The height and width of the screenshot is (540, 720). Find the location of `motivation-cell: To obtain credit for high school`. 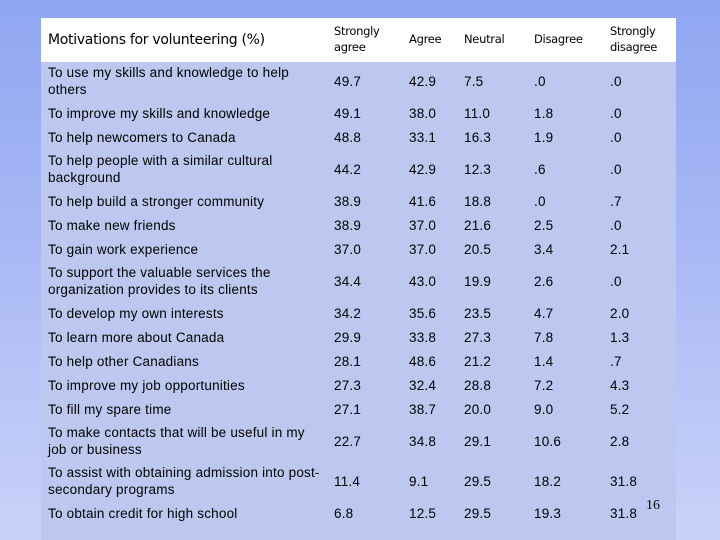

motivation-cell: To obtain credit for high school is located at coordinates (143, 513).